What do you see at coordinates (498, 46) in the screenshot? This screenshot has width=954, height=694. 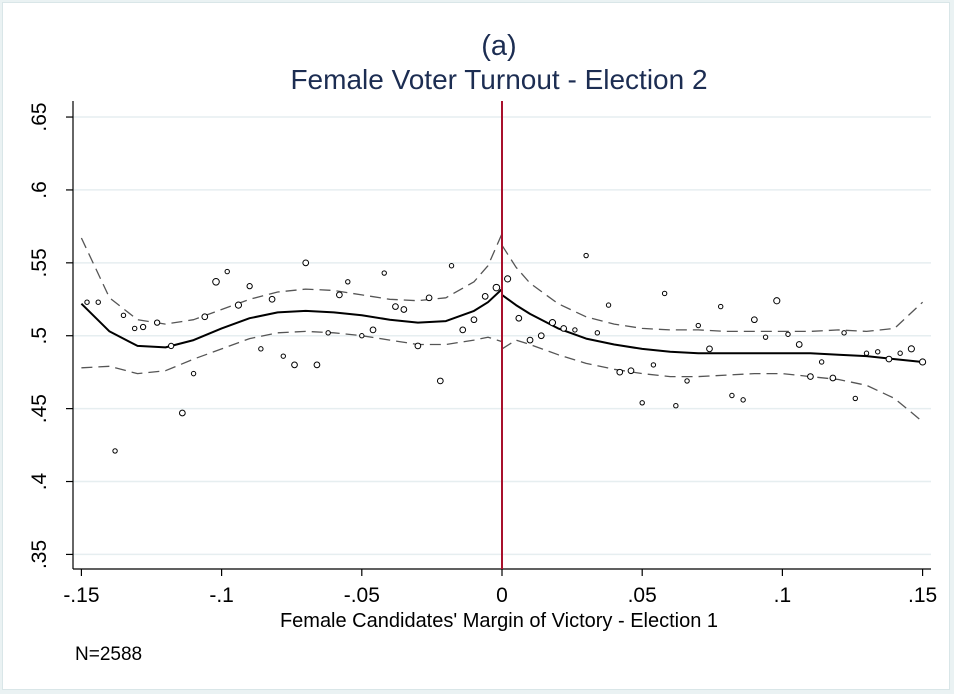 I see `chart-title: (a)` at bounding box center [498, 46].